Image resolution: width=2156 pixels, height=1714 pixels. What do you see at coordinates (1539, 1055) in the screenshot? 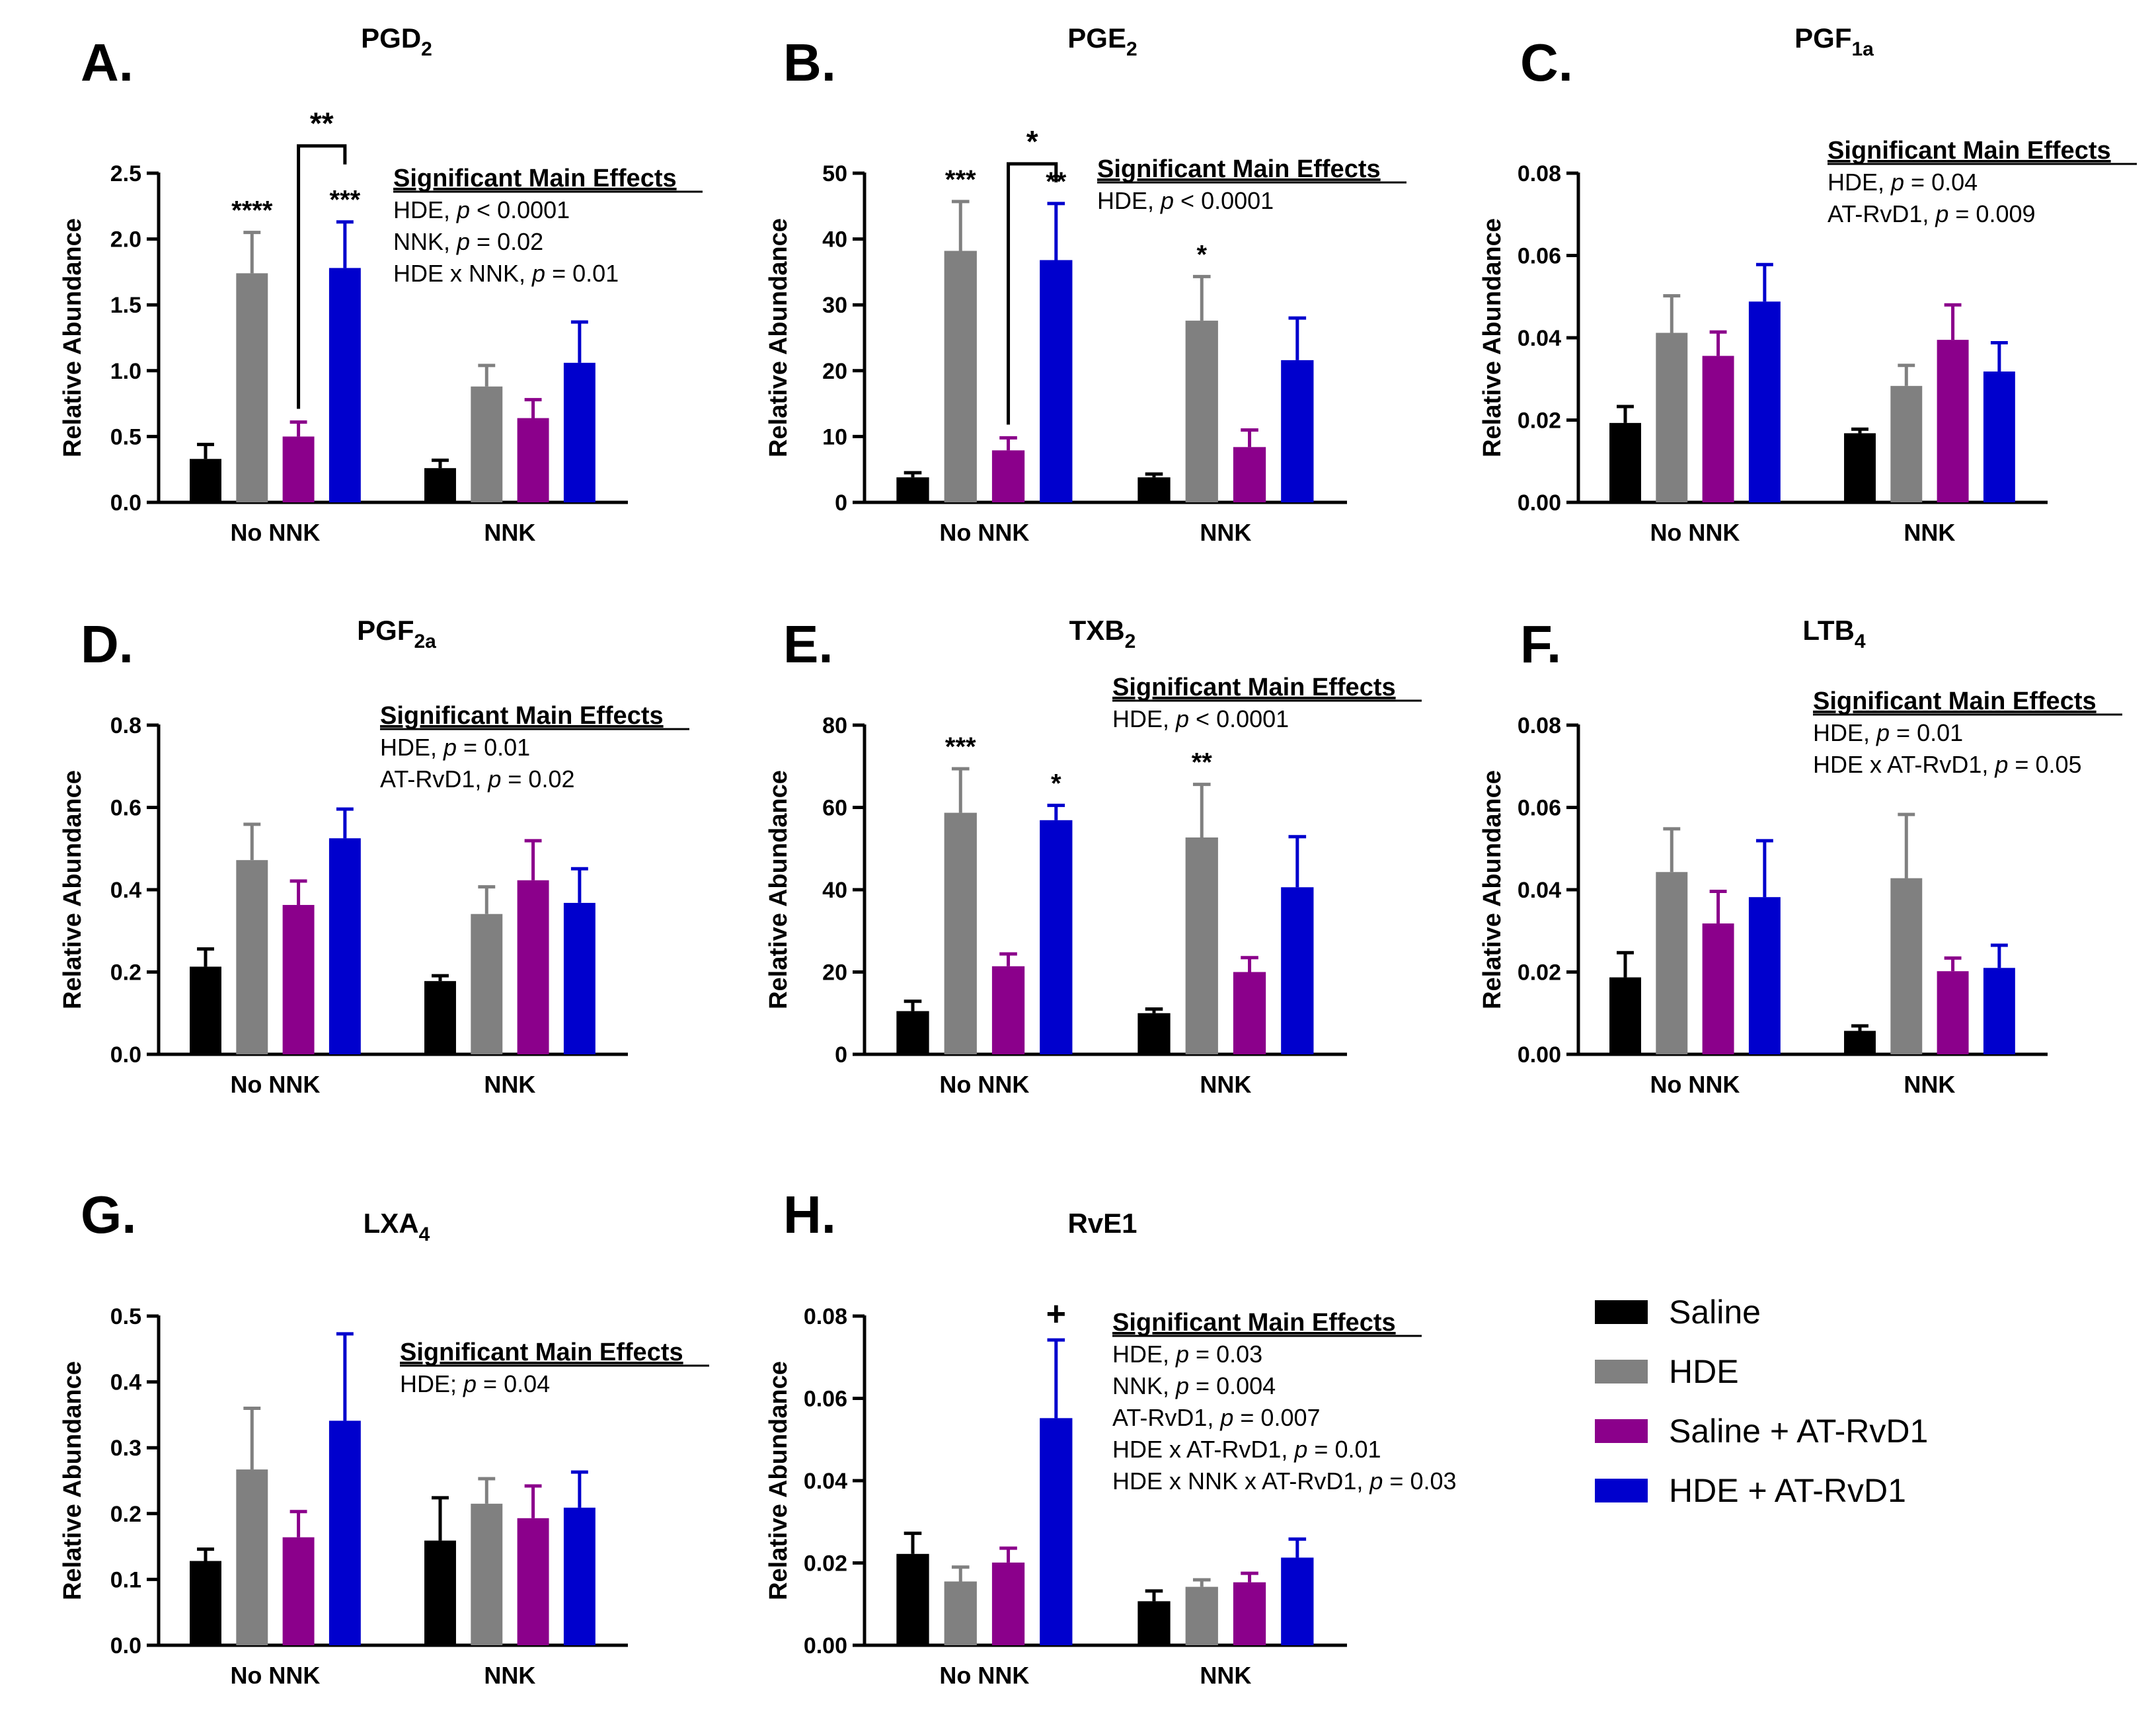
I see `y-tick-label: 0.00` at bounding box center [1539, 1055].